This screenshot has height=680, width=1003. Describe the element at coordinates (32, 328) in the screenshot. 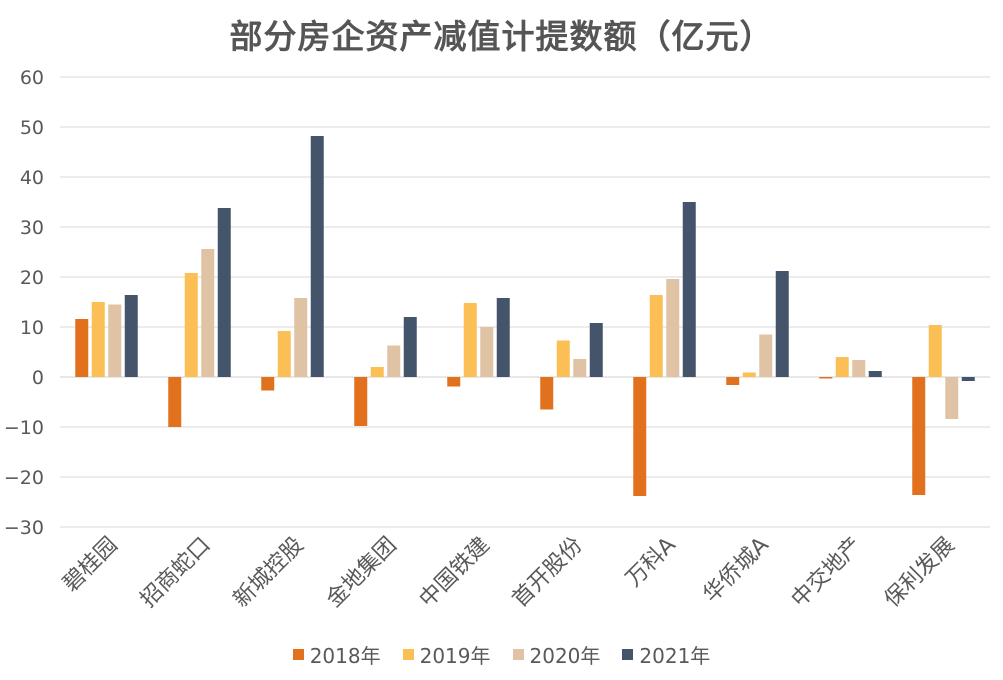

I see `y-tick-label: 10` at that location.